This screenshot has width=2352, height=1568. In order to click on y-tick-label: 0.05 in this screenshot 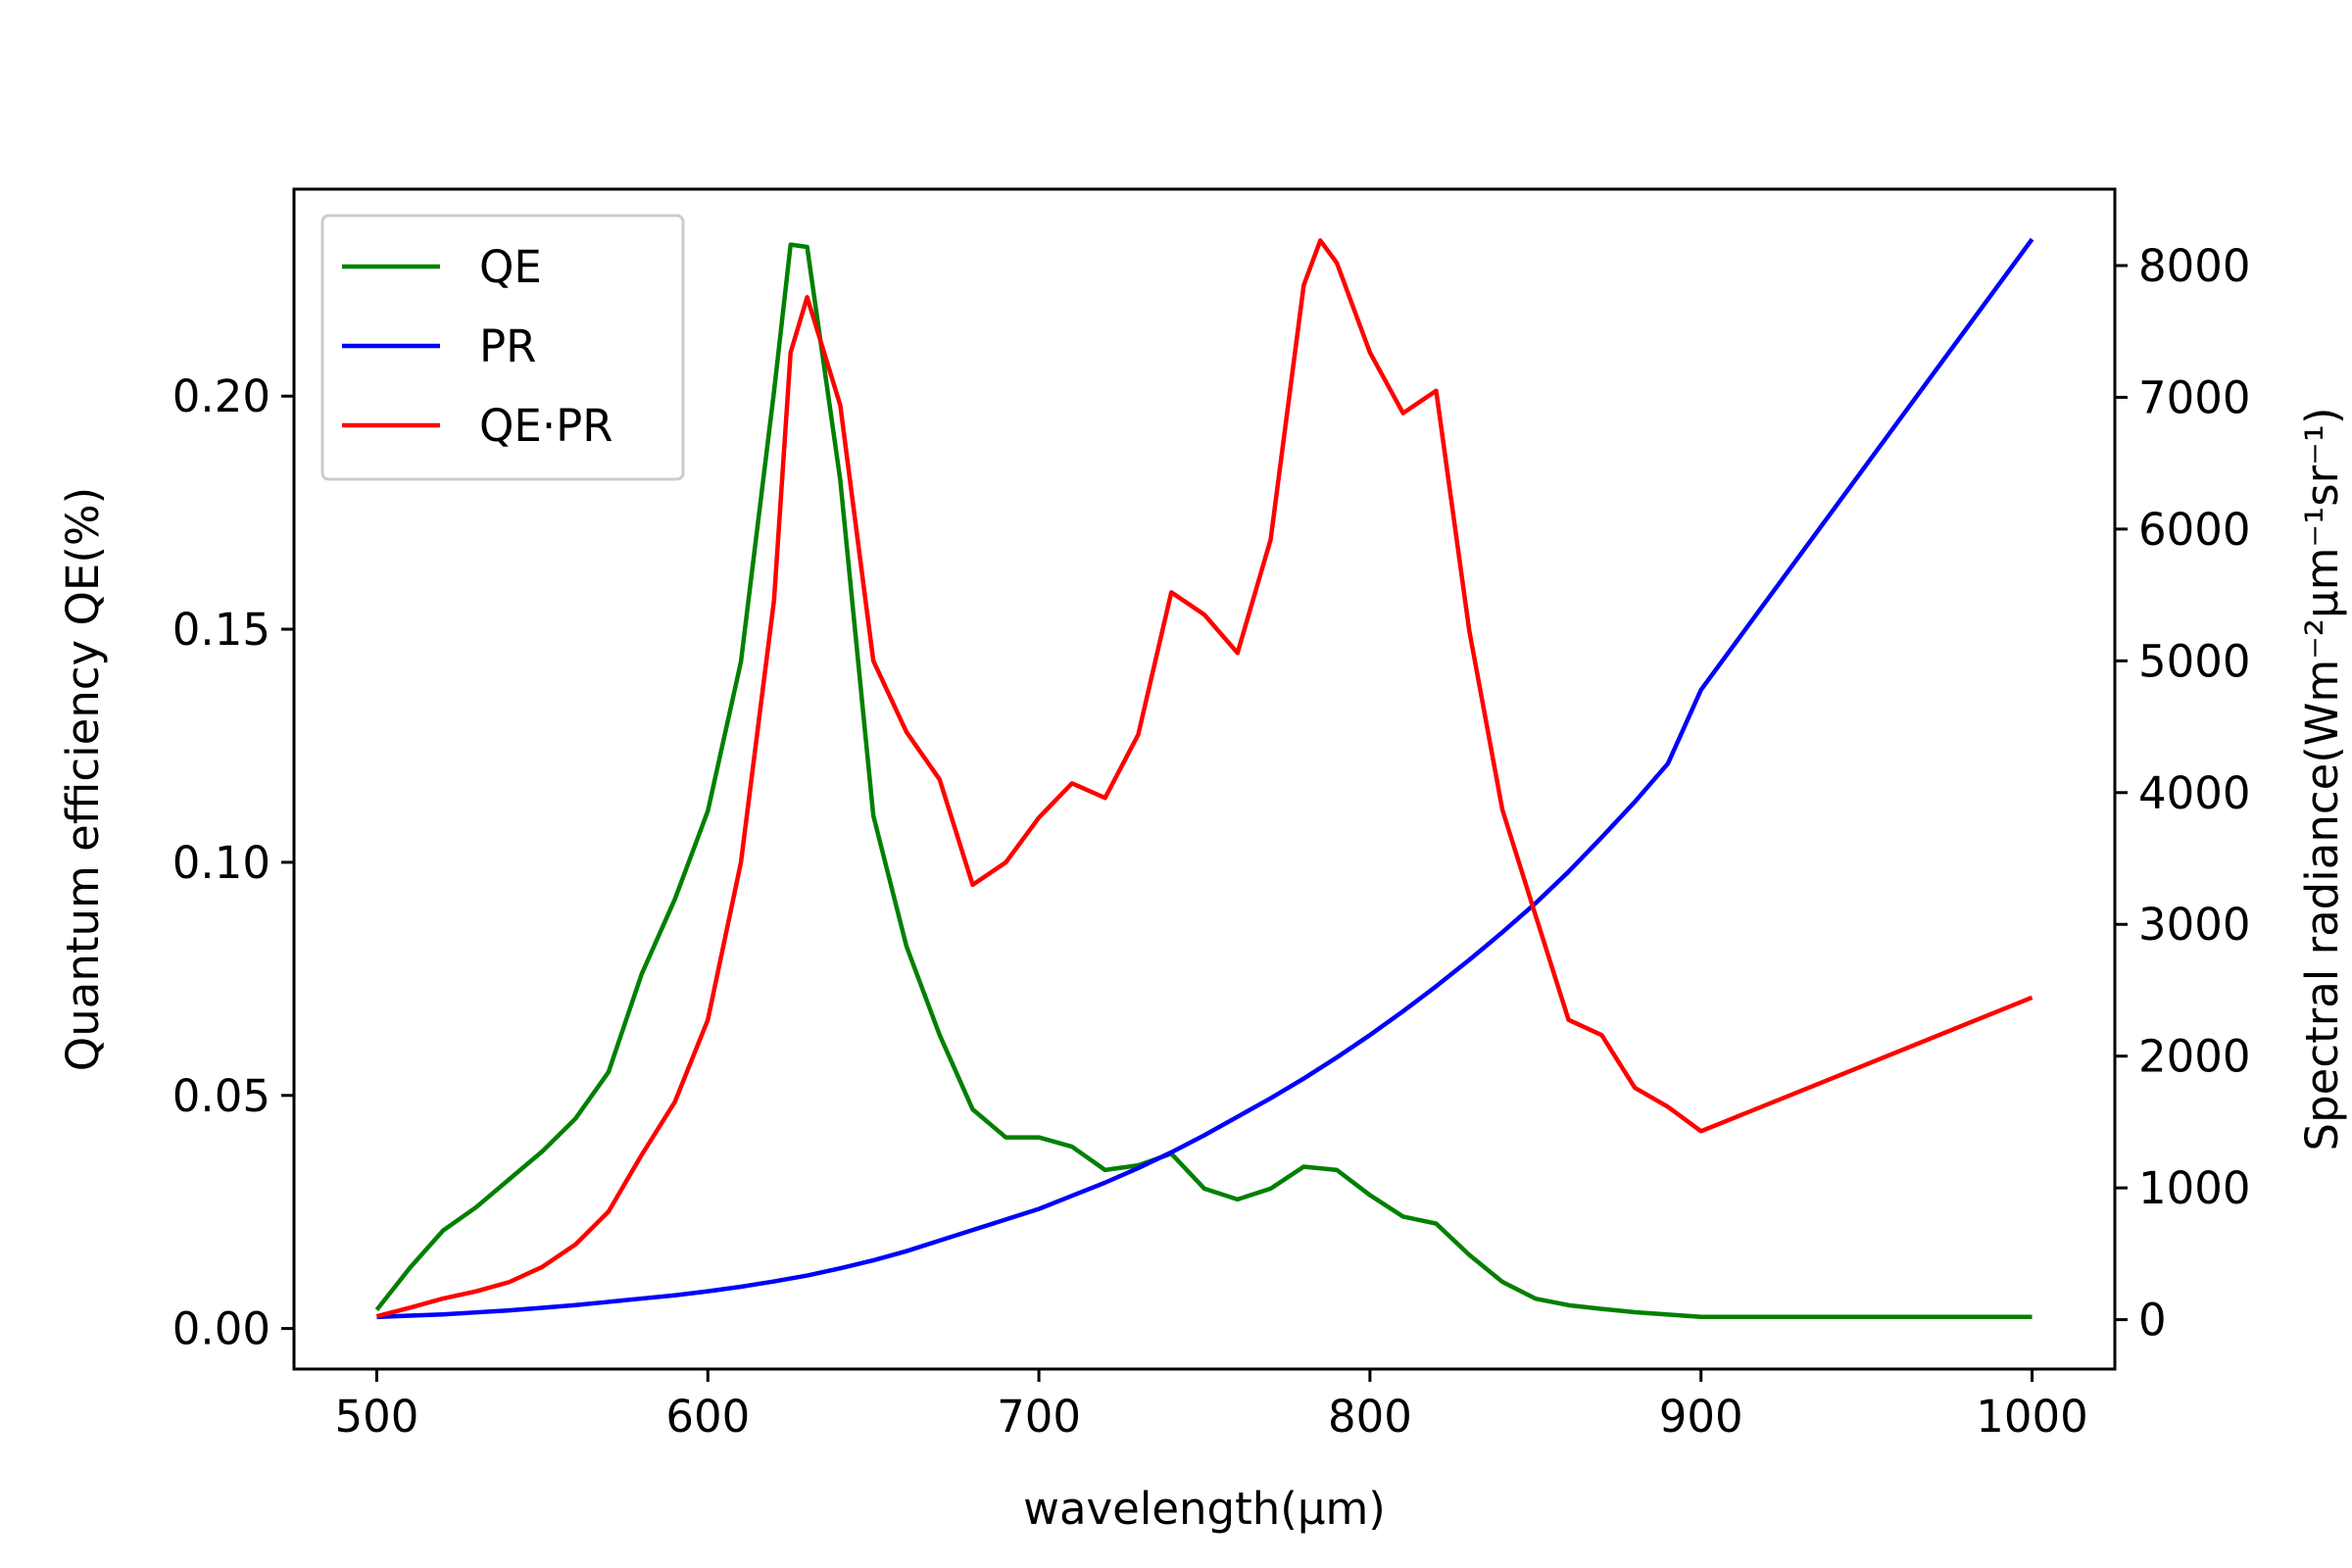, I will do `click(221, 1096)`.